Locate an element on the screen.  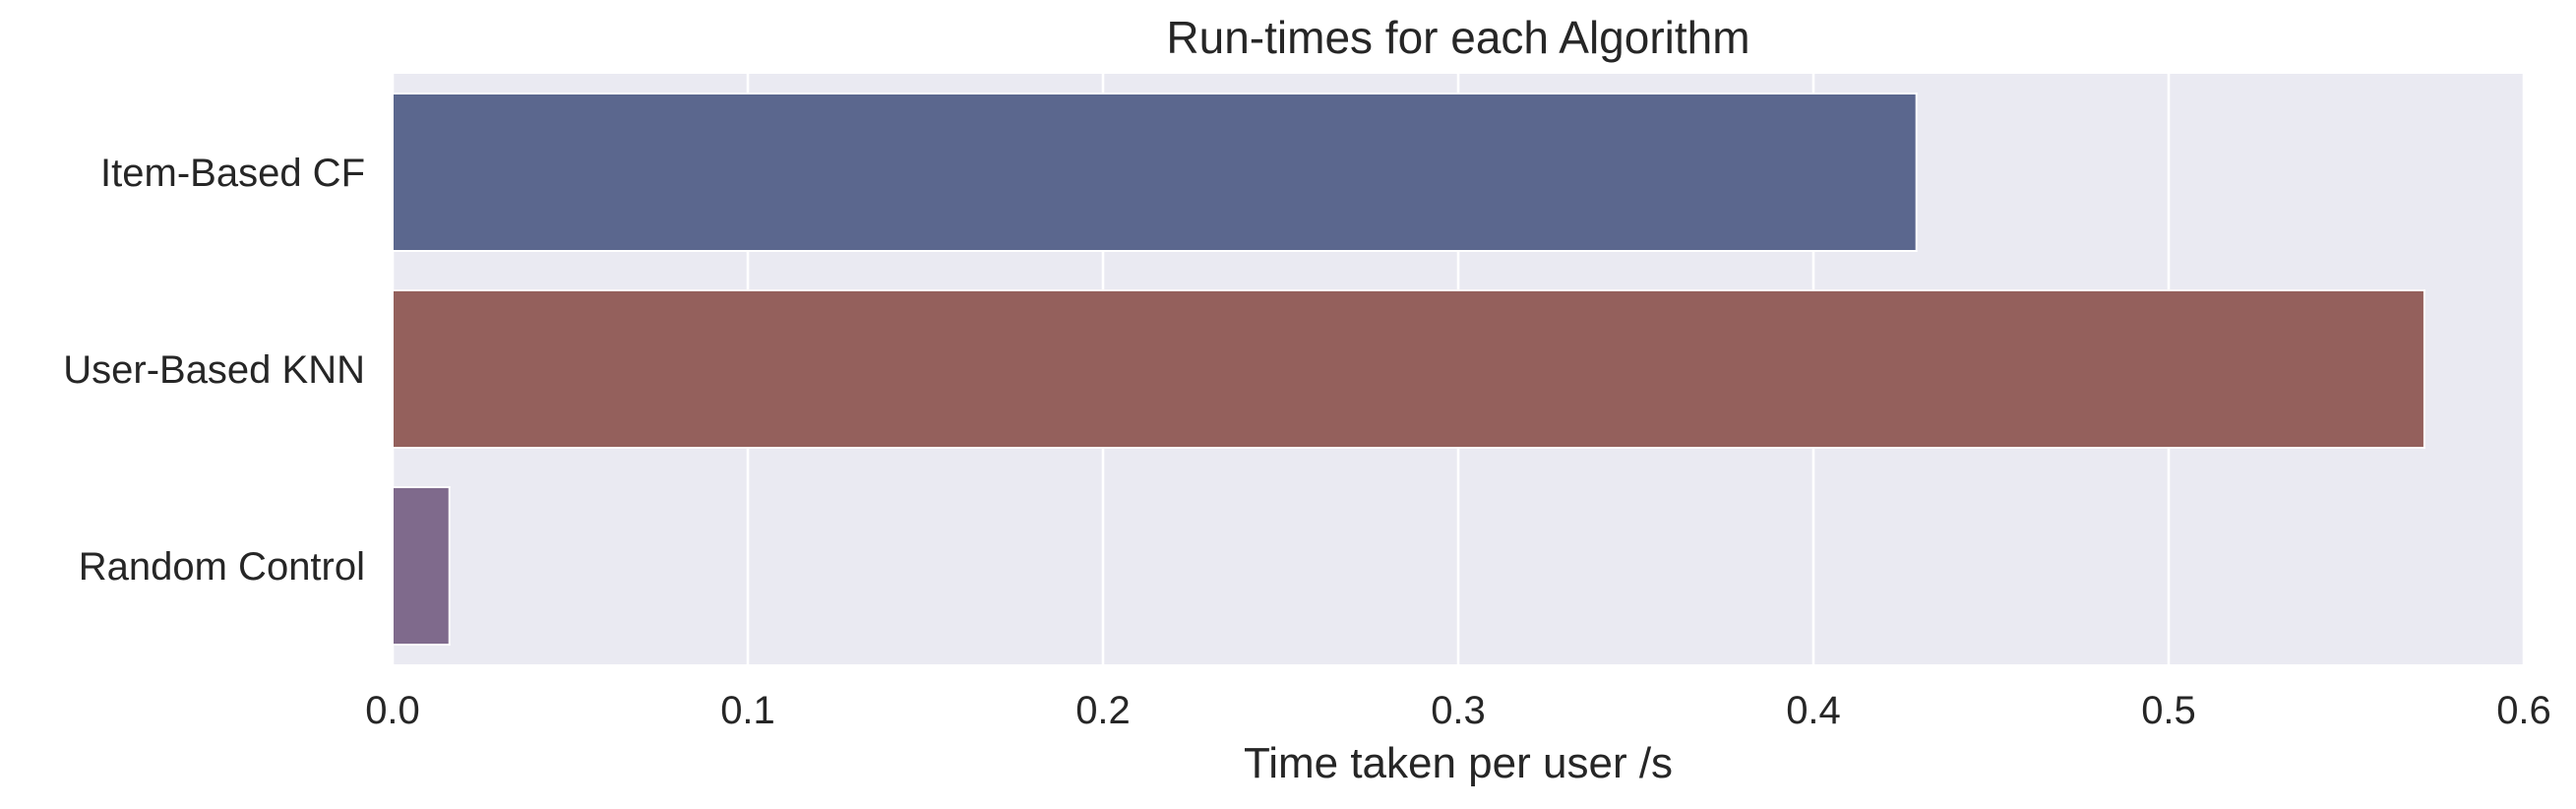
x-tick-label: 0.4 is located at coordinates (1813, 710).